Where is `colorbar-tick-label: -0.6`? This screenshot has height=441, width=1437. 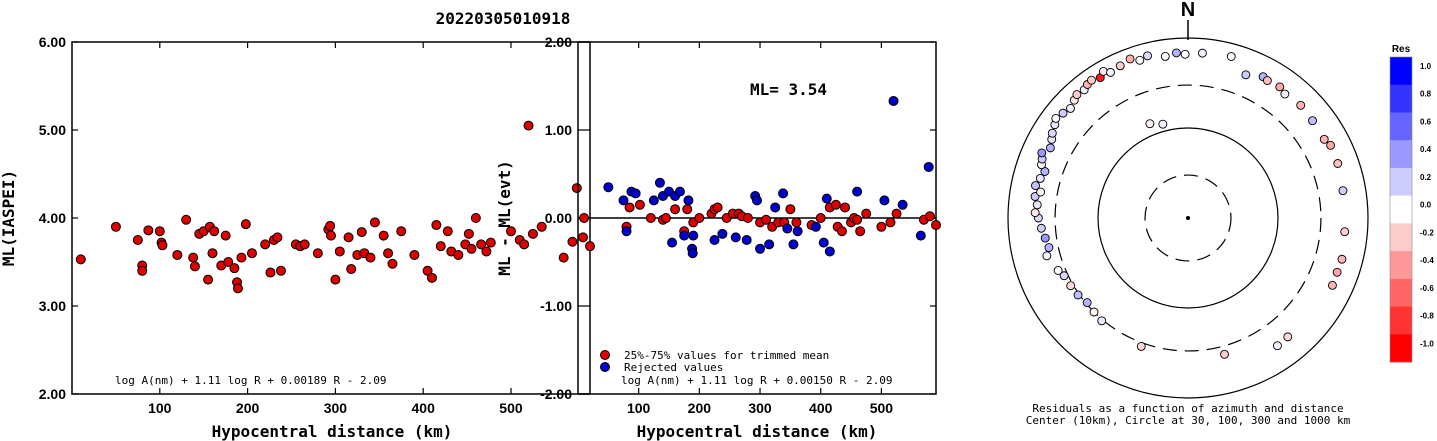
colorbar-tick-label: -0.6 is located at coordinates (1427, 288).